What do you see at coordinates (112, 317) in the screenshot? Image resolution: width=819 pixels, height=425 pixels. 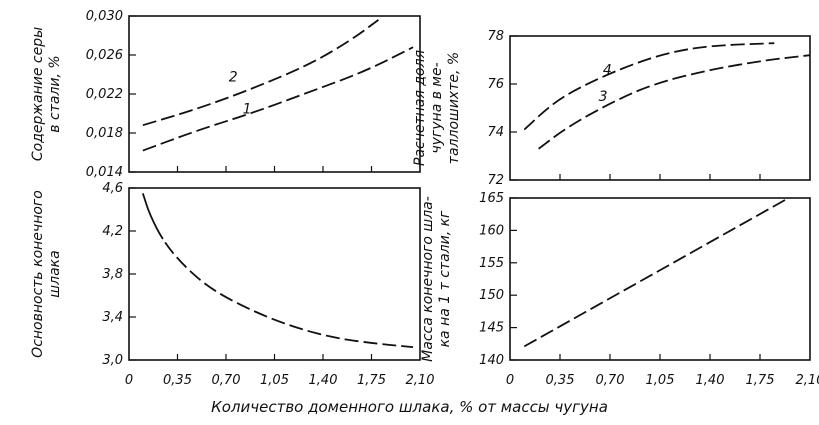 I see `y-tick-label: 3,4` at bounding box center [112, 317].